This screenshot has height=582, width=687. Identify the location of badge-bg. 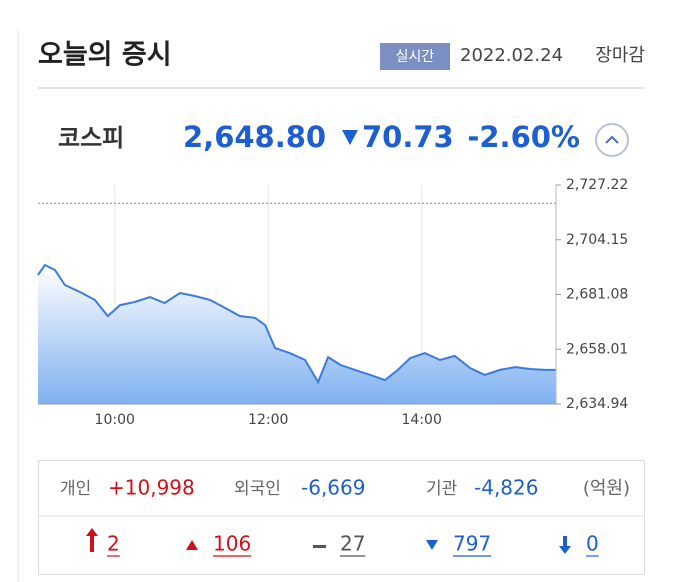
(415, 56).